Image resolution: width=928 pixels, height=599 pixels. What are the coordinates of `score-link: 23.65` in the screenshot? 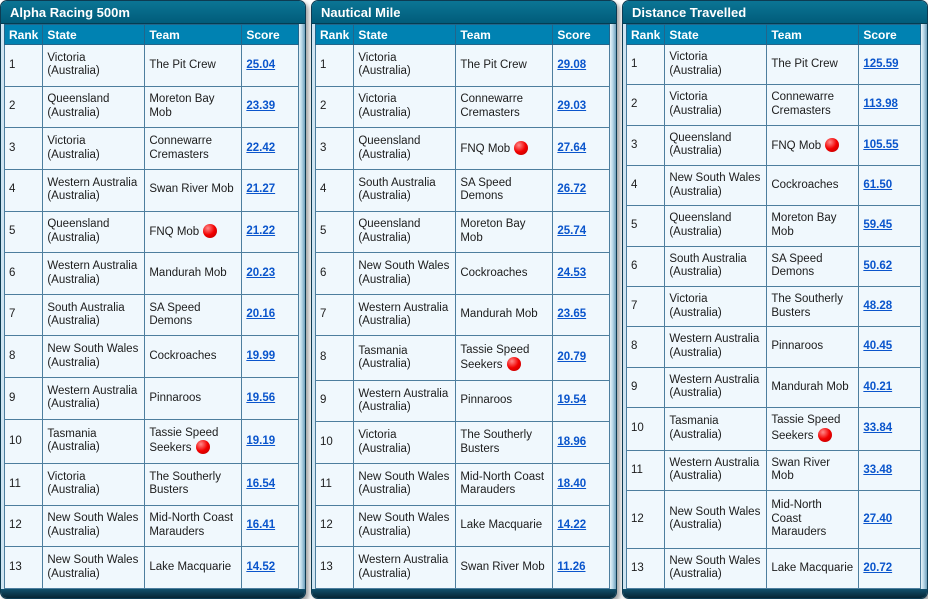 It's located at (572, 314).